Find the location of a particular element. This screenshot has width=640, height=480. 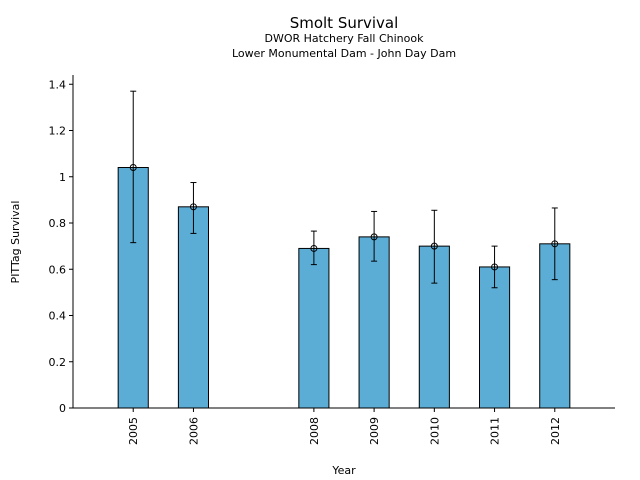

x-tick-label: 2010 is located at coordinates (434, 431).